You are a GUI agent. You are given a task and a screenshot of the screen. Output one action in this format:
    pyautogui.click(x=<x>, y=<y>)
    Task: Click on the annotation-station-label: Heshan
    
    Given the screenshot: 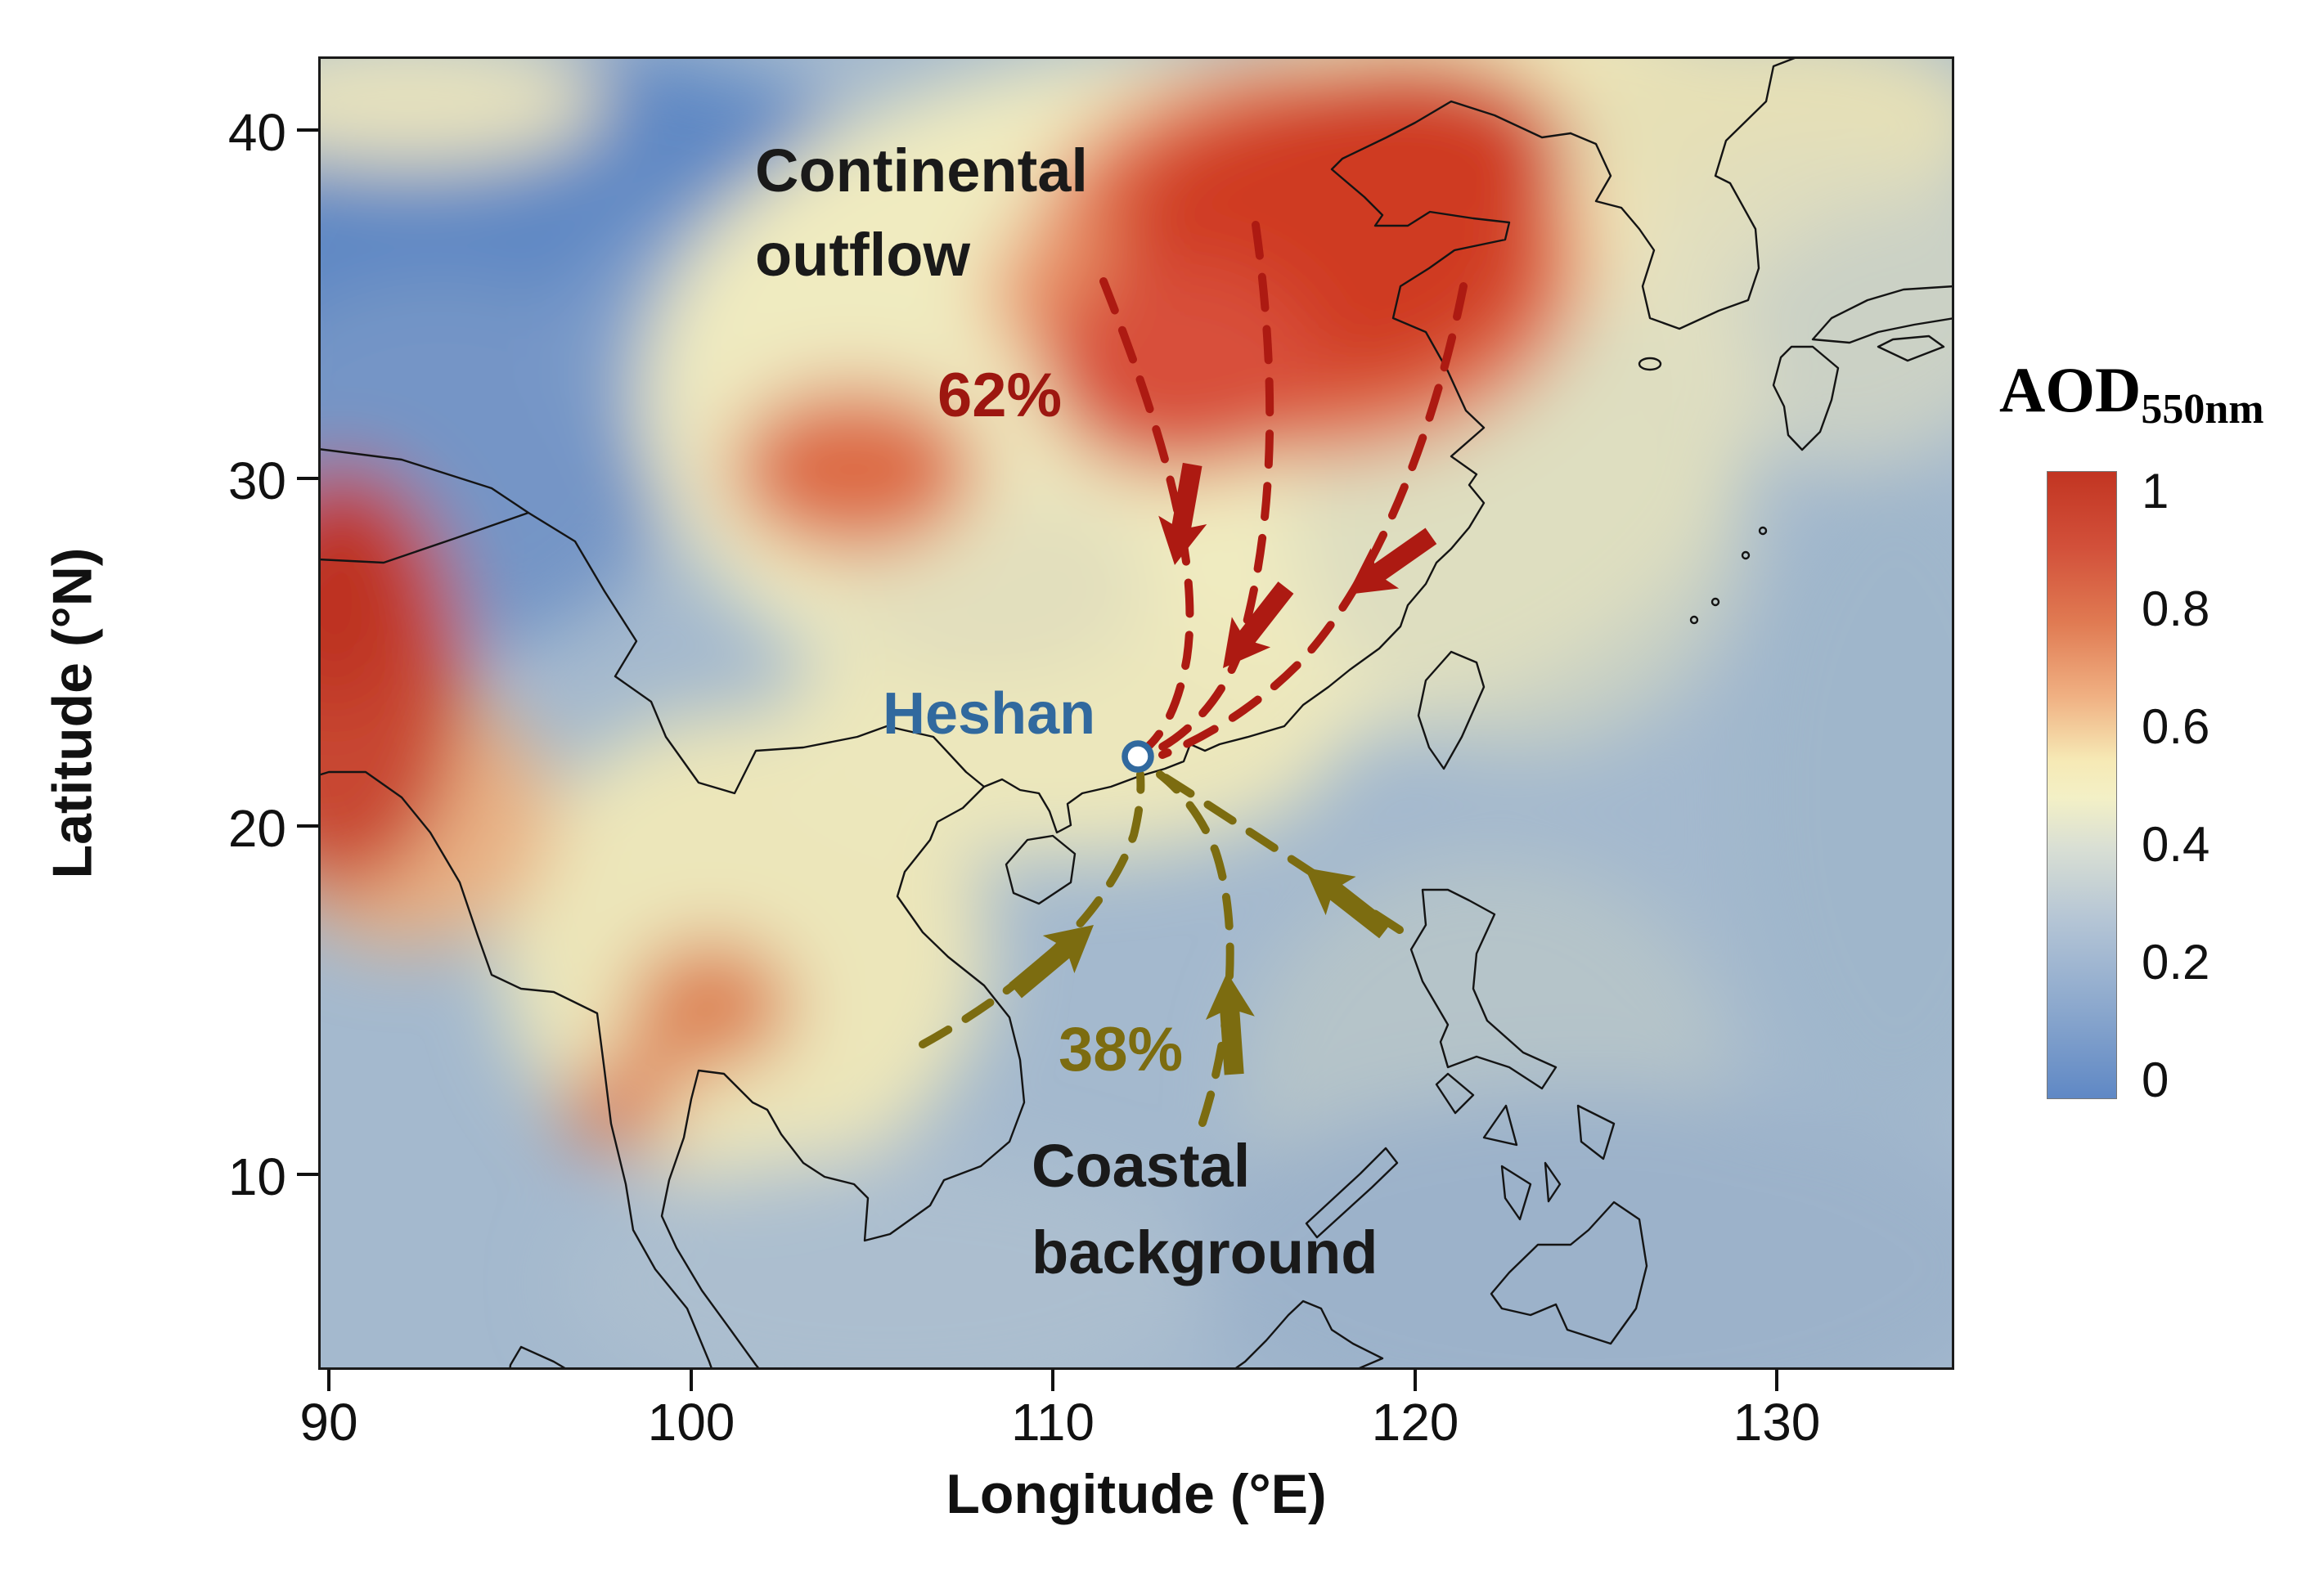 What is the action you would take?
    pyautogui.click(x=989, y=714)
    